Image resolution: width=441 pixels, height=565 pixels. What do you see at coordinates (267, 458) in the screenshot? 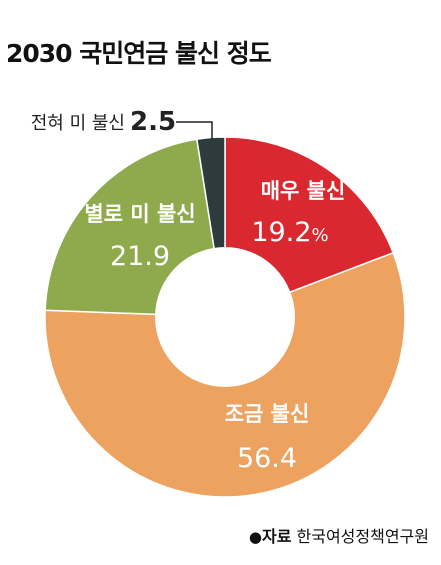
I see `slice-value-somewhat: 56.4` at bounding box center [267, 458].